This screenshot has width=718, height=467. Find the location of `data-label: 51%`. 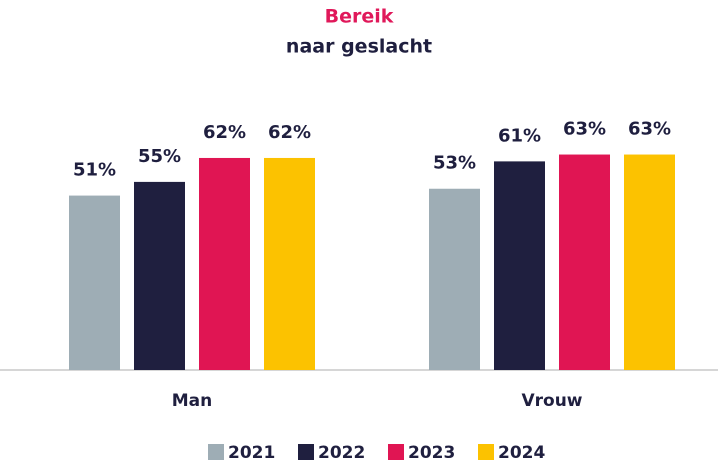

data-label: 51% is located at coordinates (94, 170).